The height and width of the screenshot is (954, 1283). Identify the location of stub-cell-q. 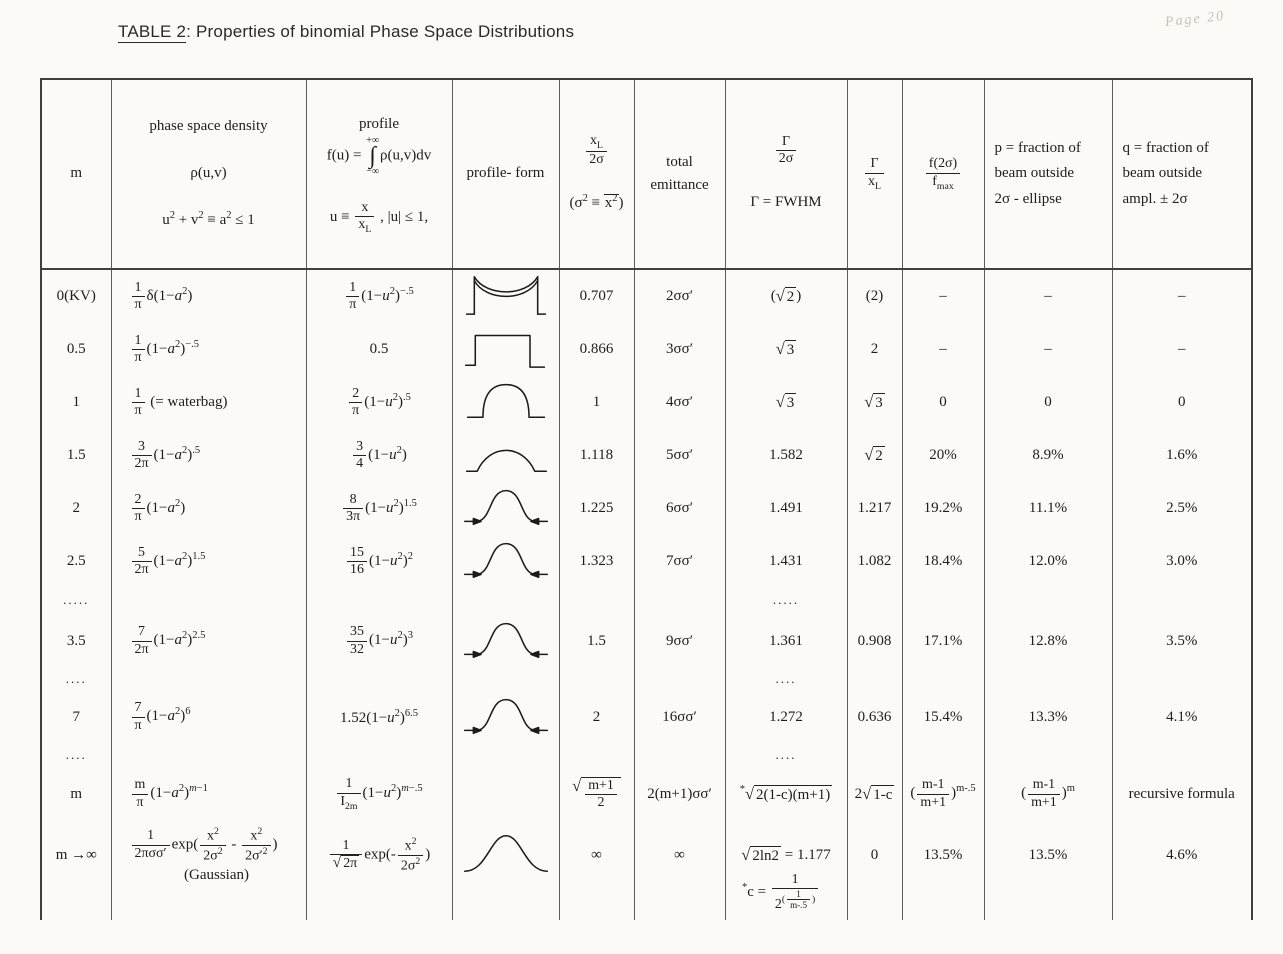
(1182, 903).